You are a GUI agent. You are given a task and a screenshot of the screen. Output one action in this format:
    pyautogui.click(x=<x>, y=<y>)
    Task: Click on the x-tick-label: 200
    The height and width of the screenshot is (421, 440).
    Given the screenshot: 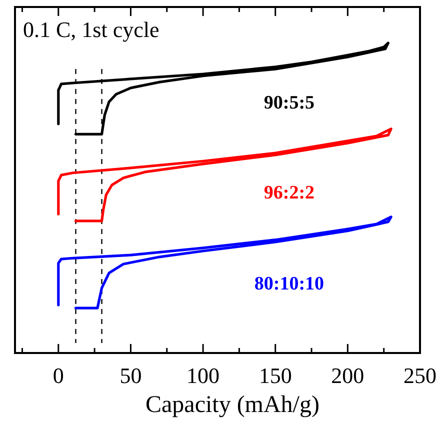 What is the action you would take?
    pyautogui.click(x=347, y=375)
    